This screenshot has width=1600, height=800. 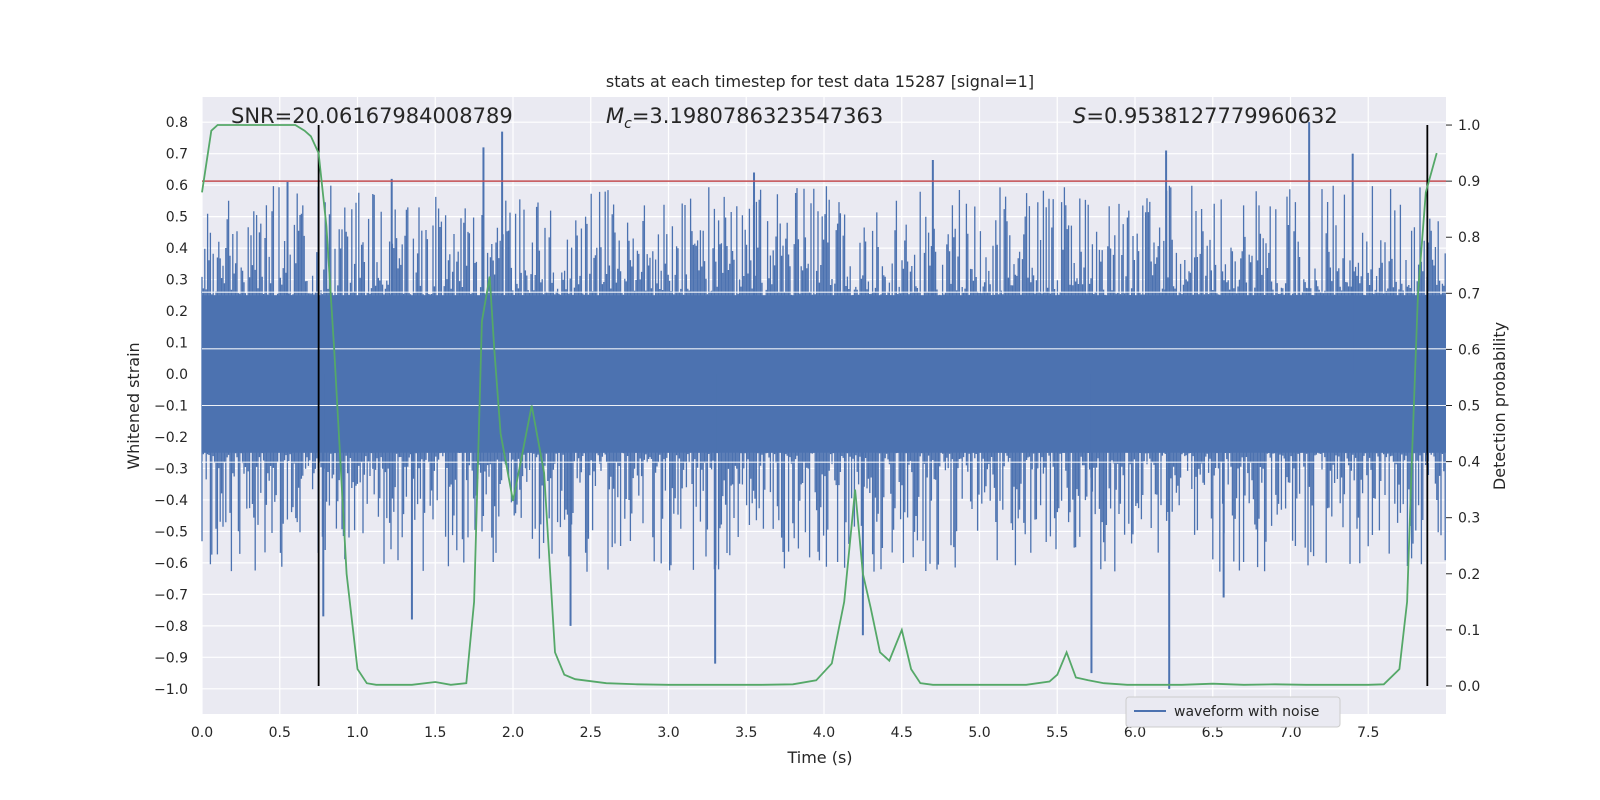 What do you see at coordinates (357, 733) in the screenshot?
I see `x-tick-label: 1.0` at bounding box center [357, 733].